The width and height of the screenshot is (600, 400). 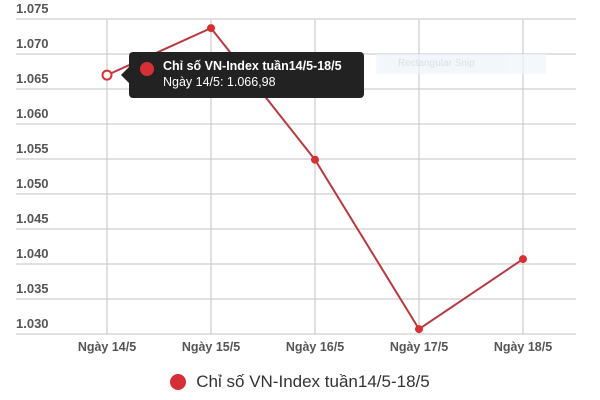 I want to click on x-tick-label: Ngày 16/5, so click(x=315, y=347).